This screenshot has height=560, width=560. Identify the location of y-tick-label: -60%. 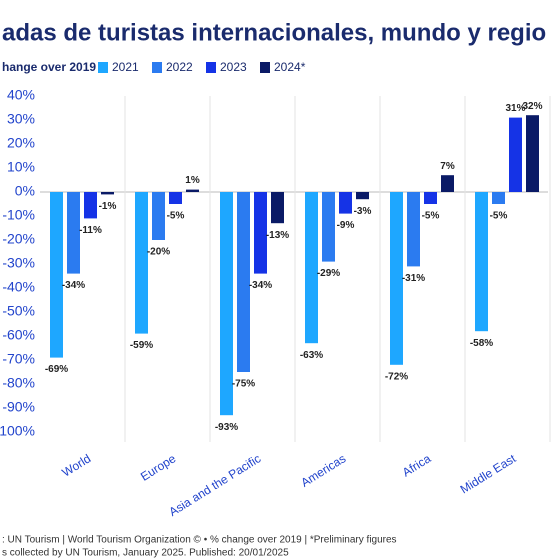
(18, 335).